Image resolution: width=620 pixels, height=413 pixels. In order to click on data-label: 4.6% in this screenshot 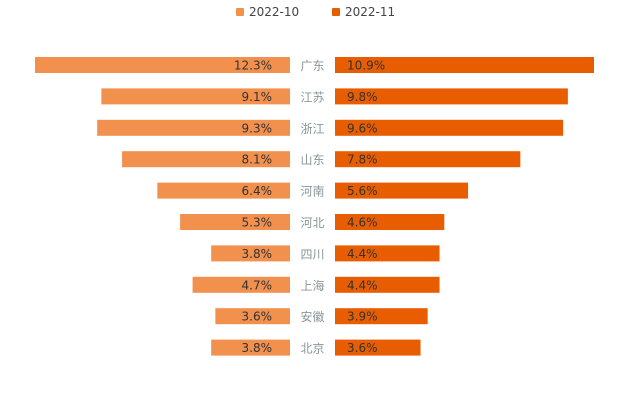, I will do `click(362, 223)`.